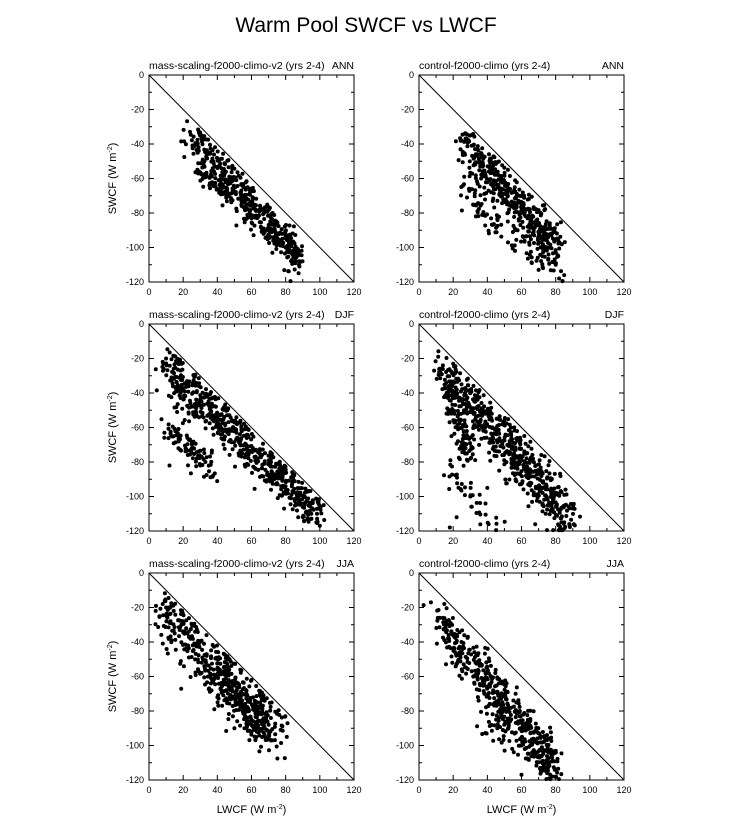 This screenshot has width=732, height=825. What do you see at coordinates (217, 541) in the screenshot?
I see `x-tick-label: 40` at bounding box center [217, 541].